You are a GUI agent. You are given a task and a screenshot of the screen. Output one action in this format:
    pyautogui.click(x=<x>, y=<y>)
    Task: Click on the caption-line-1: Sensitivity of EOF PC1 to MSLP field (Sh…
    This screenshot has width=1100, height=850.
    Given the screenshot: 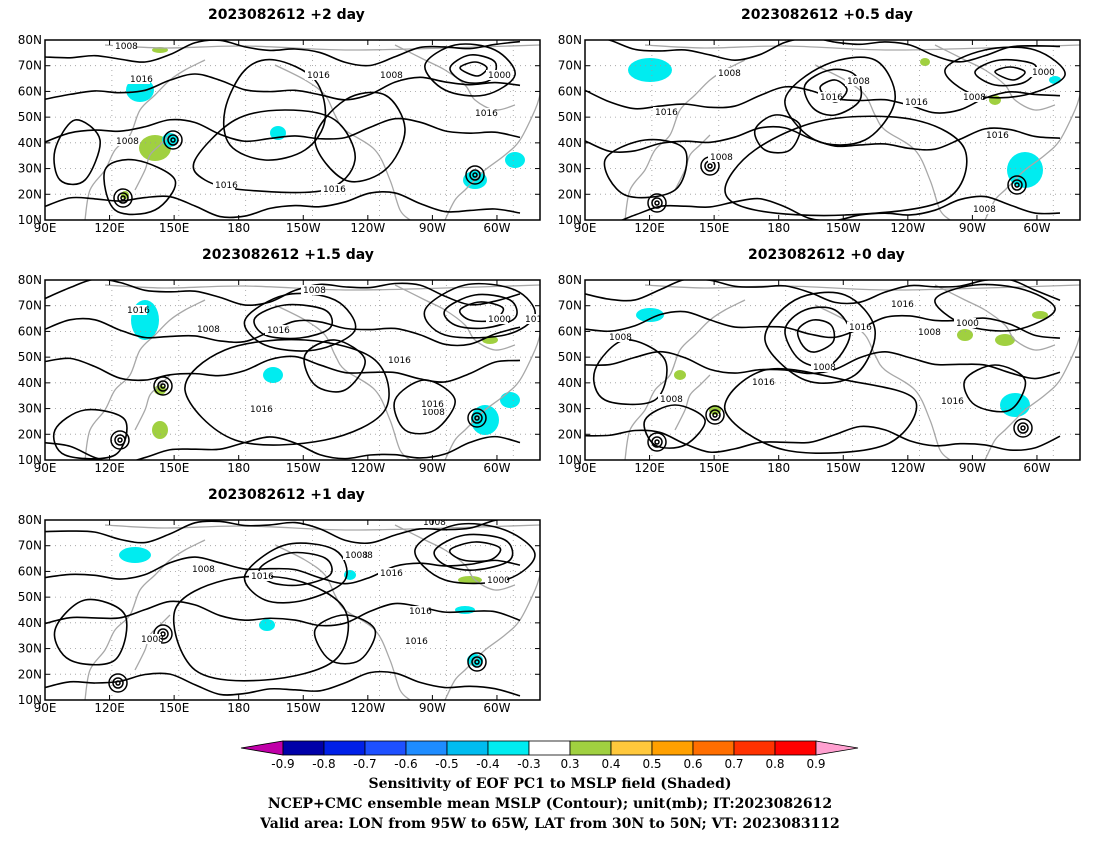 What is the action you would take?
    pyautogui.click(x=550, y=784)
    